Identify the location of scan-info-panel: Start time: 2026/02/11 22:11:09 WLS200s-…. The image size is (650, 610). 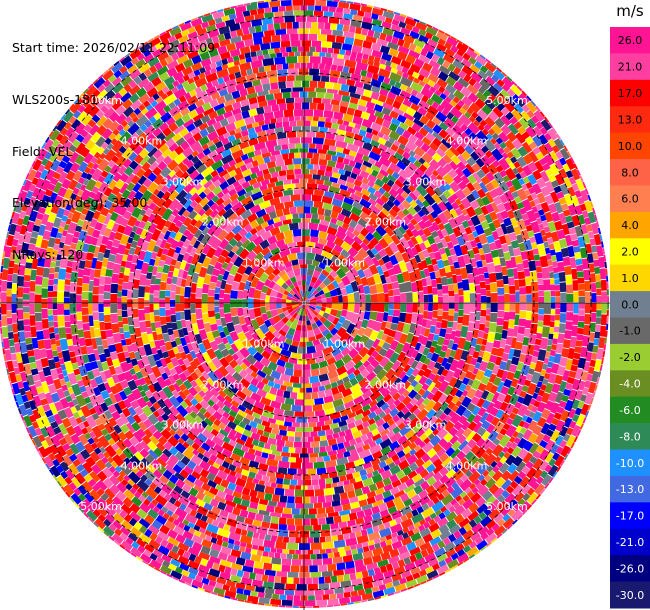
(113, 142).